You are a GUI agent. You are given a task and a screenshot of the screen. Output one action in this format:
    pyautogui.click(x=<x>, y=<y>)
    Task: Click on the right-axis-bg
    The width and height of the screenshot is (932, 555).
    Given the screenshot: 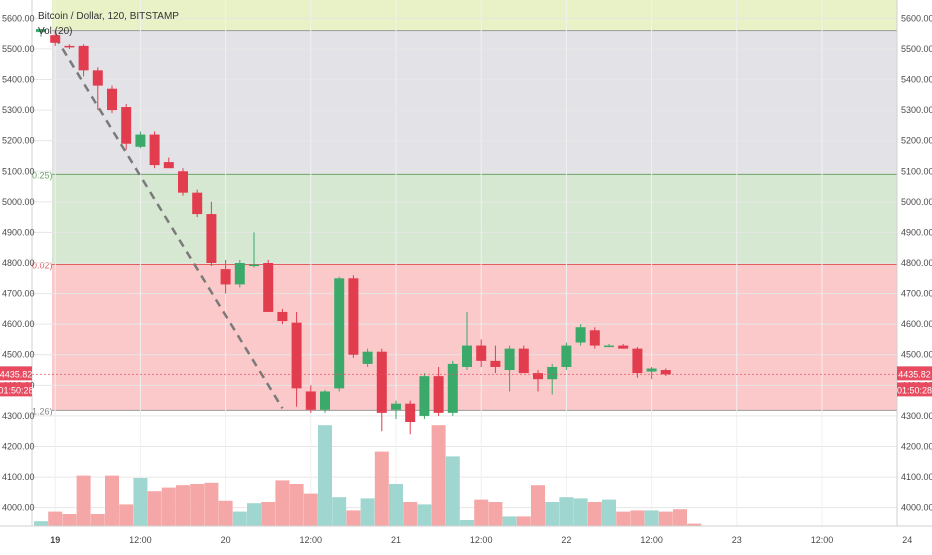 What is the action you would take?
    pyautogui.click(x=914, y=275)
    